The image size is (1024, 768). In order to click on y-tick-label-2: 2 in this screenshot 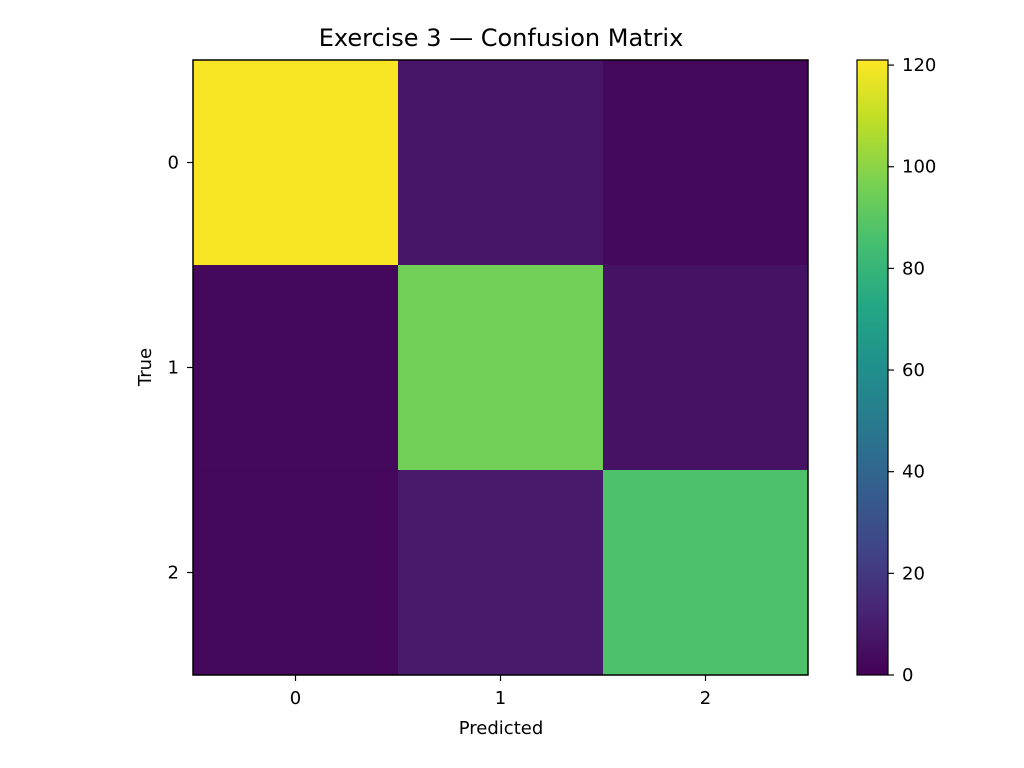, I will do `click(173, 573)`.